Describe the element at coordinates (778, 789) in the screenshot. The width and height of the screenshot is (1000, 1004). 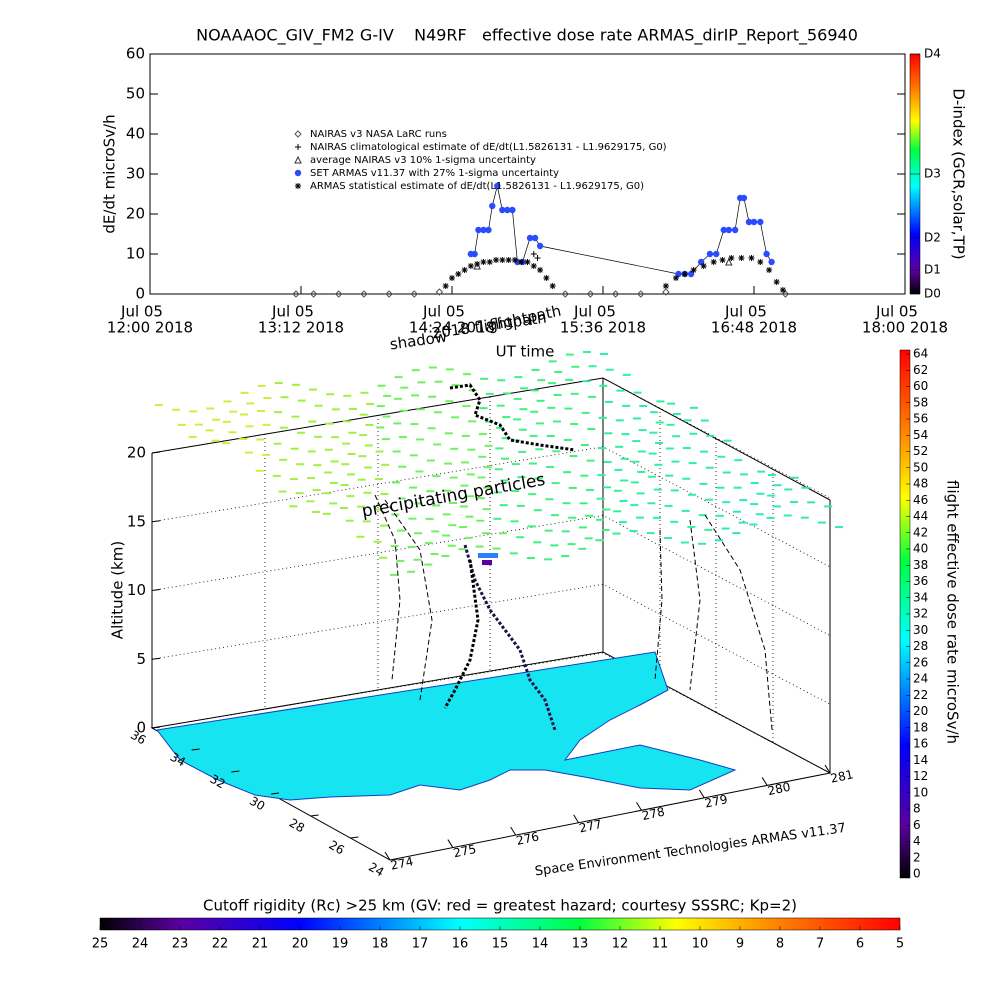
I see `lon-tick-label: 280` at that location.